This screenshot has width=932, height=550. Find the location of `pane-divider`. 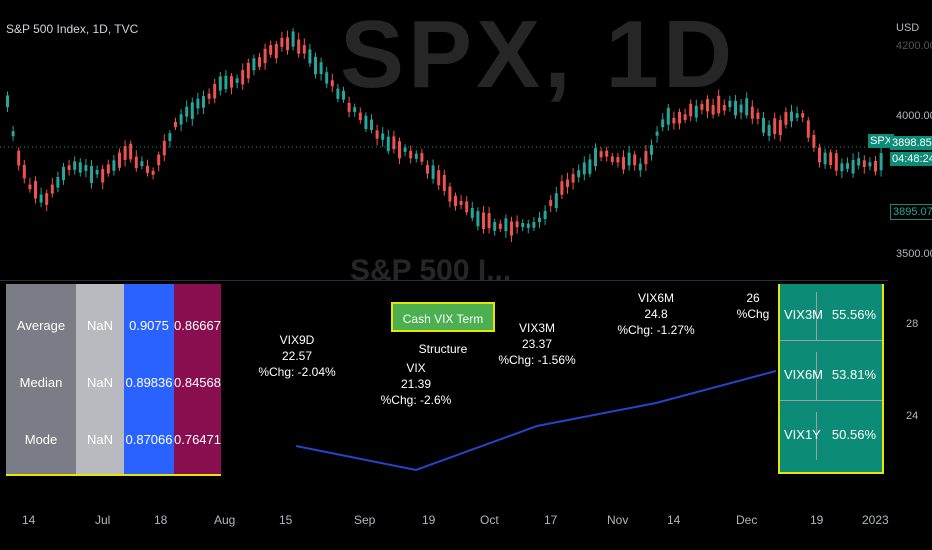

pane-divider is located at coordinates (444, 280).